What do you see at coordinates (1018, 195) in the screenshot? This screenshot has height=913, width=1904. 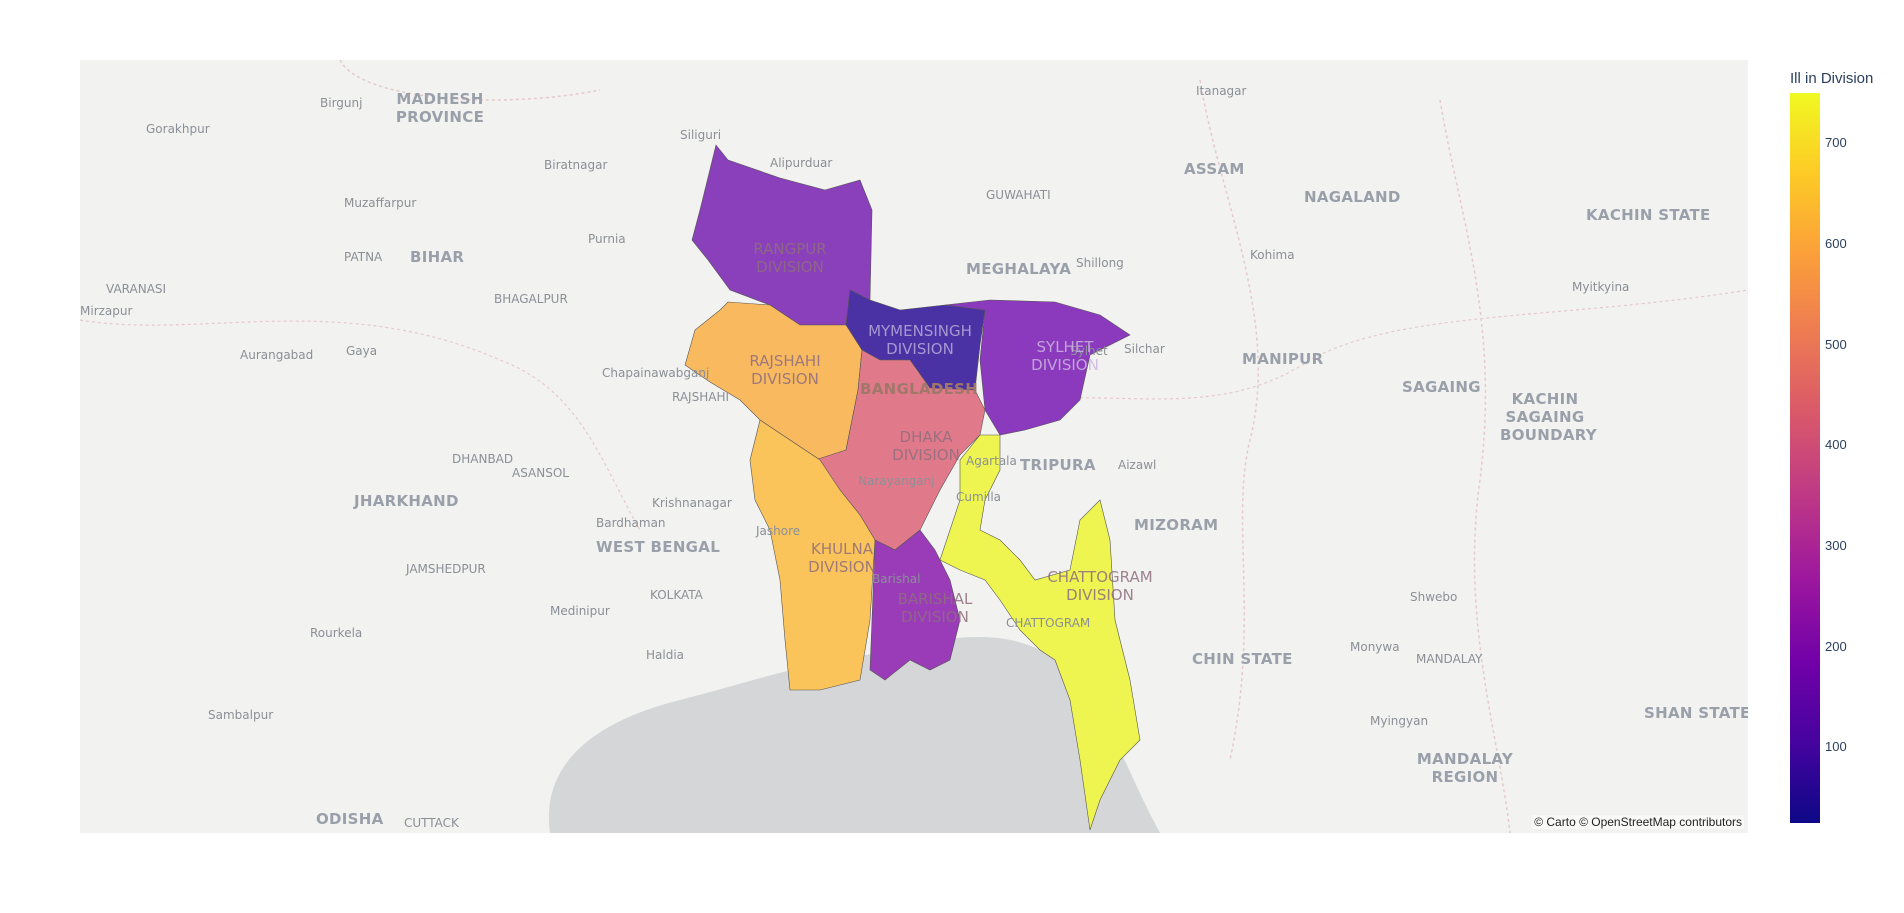 I see `city-label: GUWAHATI` at bounding box center [1018, 195].